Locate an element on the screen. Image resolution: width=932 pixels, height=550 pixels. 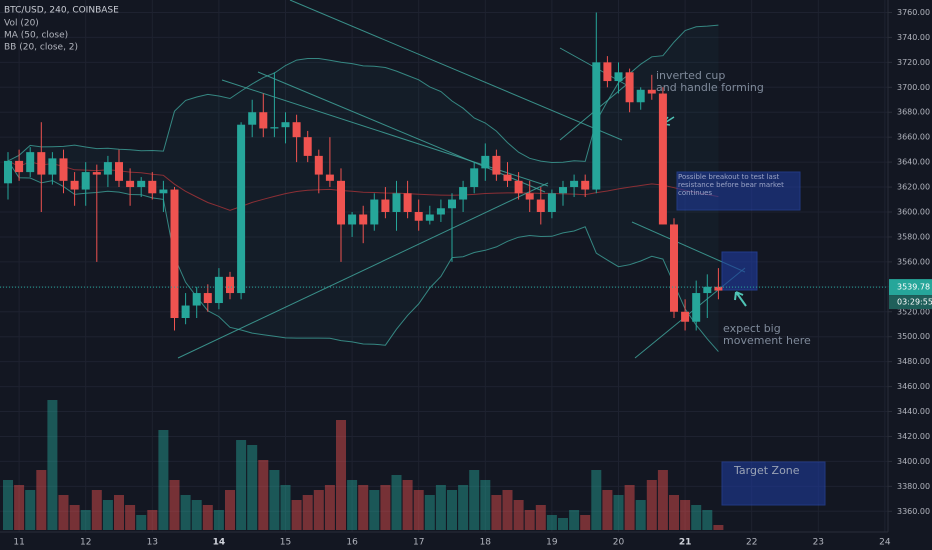
annotation: inverted cup and handle forming is located at coordinates (710, 81).